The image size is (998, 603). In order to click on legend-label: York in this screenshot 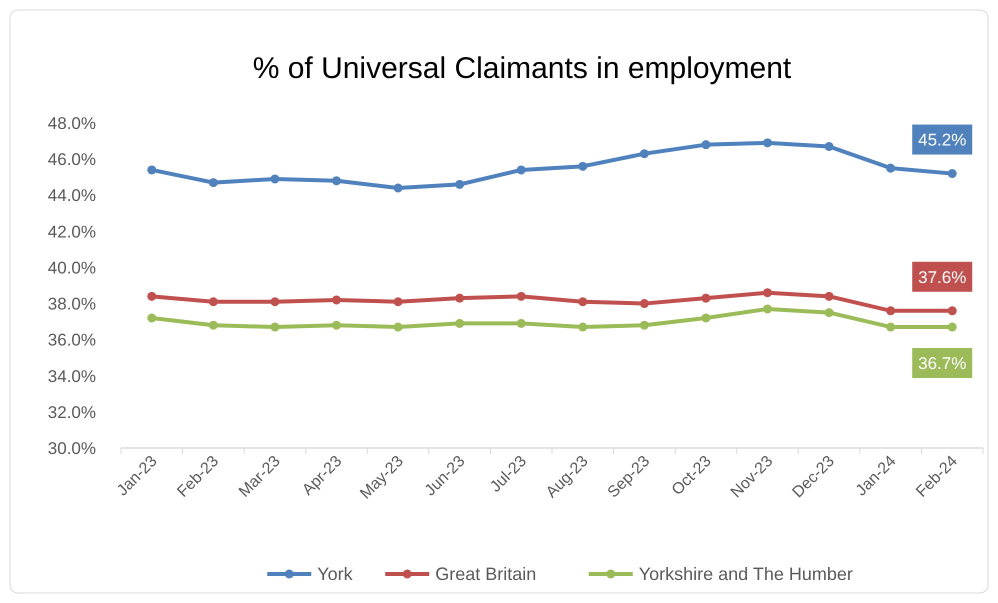, I will do `click(335, 574)`.